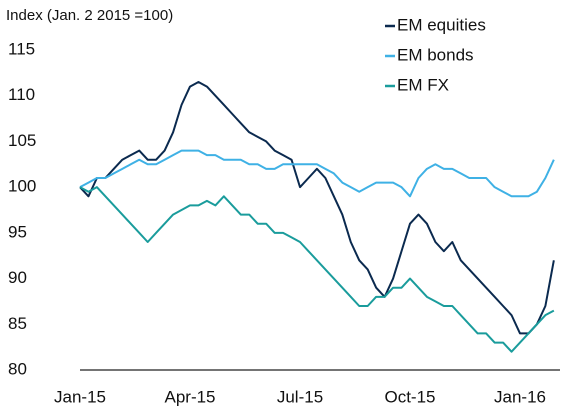 The image size is (563, 415). What do you see at coordinates (441, 24) in the screenshot?
I see `legend-label: EM equities` at bounding box center [441, 24].